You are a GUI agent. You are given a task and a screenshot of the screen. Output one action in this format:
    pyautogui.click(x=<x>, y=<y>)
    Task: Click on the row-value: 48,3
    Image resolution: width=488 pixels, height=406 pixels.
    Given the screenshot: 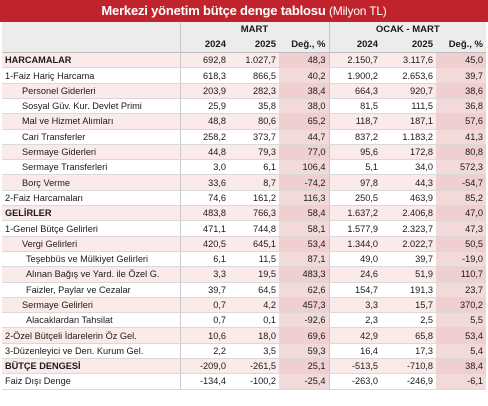 What is the action you would take?
    pyautogui.click(x=304, y=60)
    